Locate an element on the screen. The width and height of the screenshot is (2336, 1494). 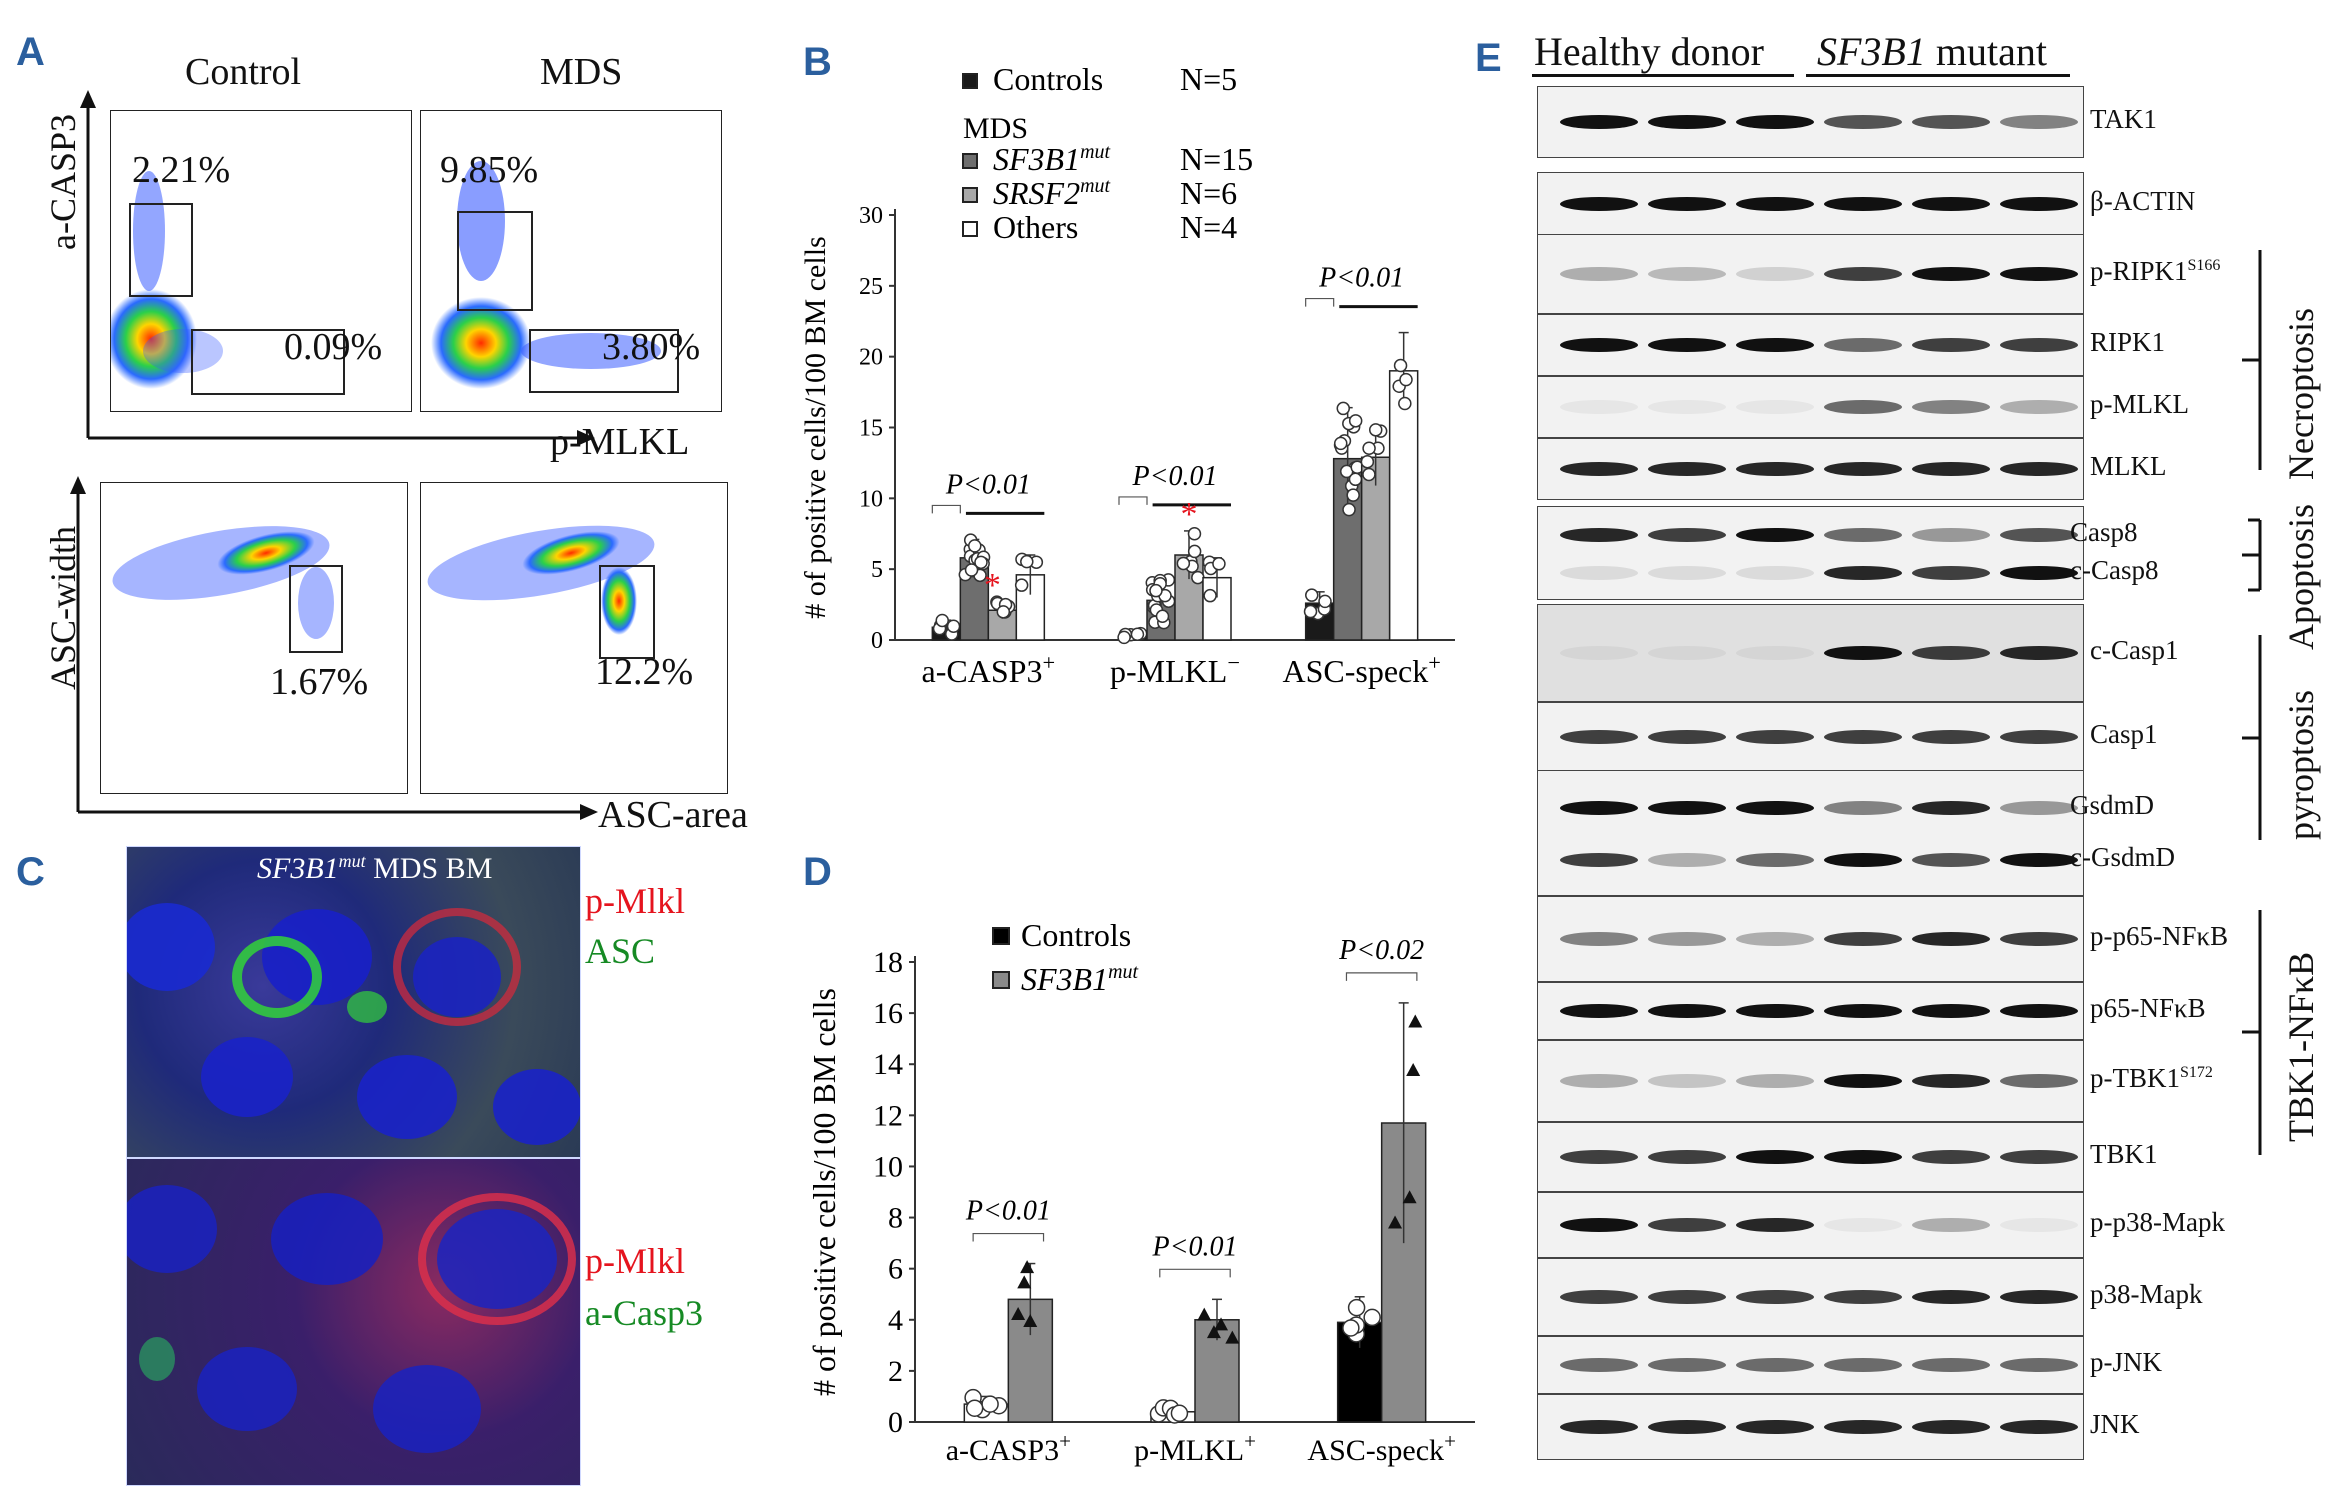
y-tick-label: 4 is located at coordinates (895, 1320).